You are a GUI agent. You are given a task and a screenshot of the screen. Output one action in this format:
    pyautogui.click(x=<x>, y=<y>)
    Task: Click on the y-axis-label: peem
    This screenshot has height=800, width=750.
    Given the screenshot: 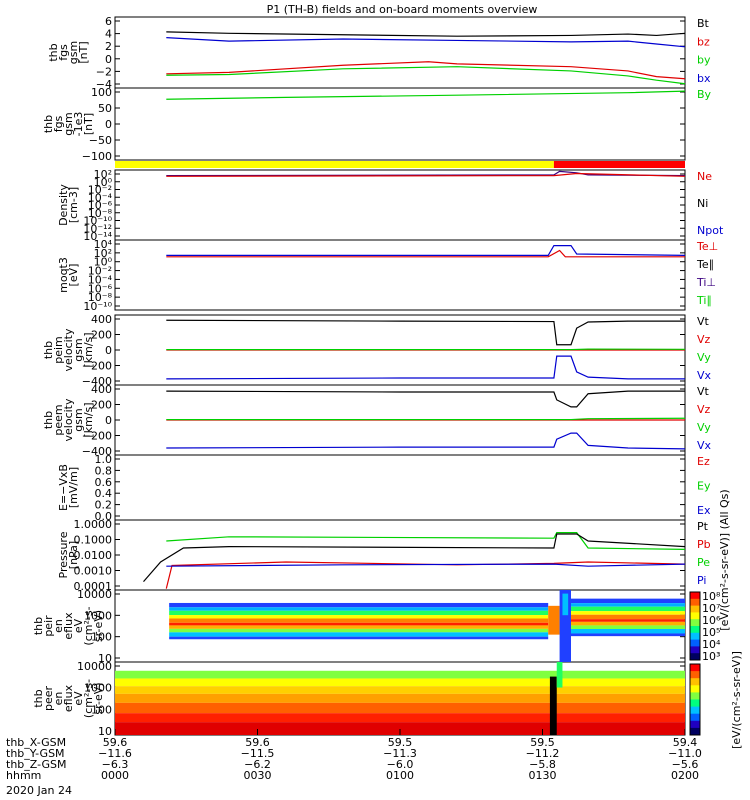 What is the action you would take?
    pyautogui.click(x=58, y=419)
    